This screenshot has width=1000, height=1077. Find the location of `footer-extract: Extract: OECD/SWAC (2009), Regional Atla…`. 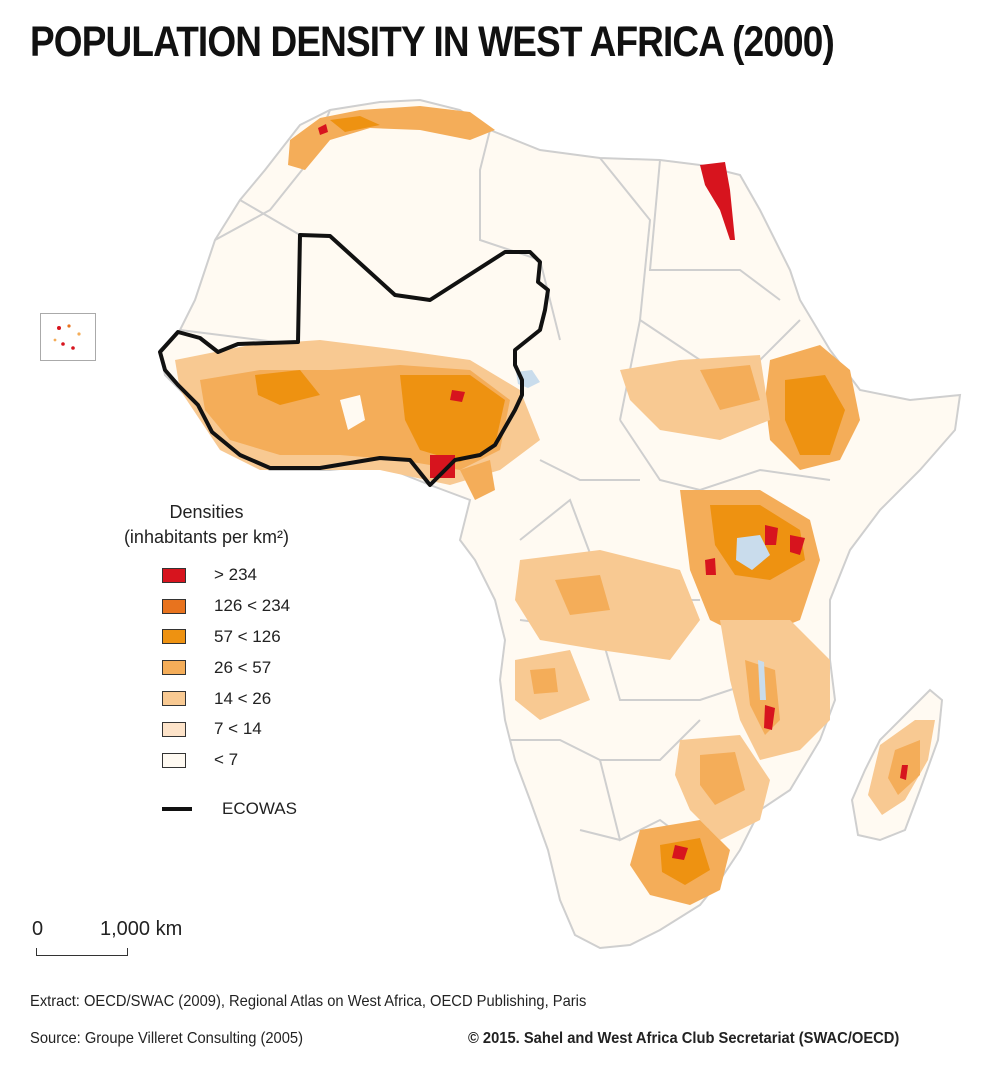

footer-extract: Extract: OECD/SWAC (2009), Regional Atla… is located at coordinates (308, 1001).